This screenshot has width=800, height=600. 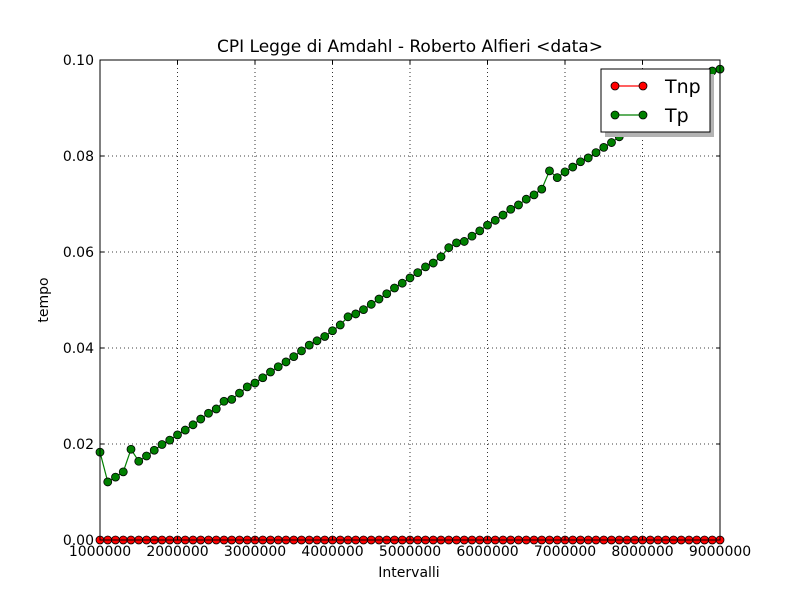 I want to click on legend: Tnp Tp, so click(x=657, y=102).